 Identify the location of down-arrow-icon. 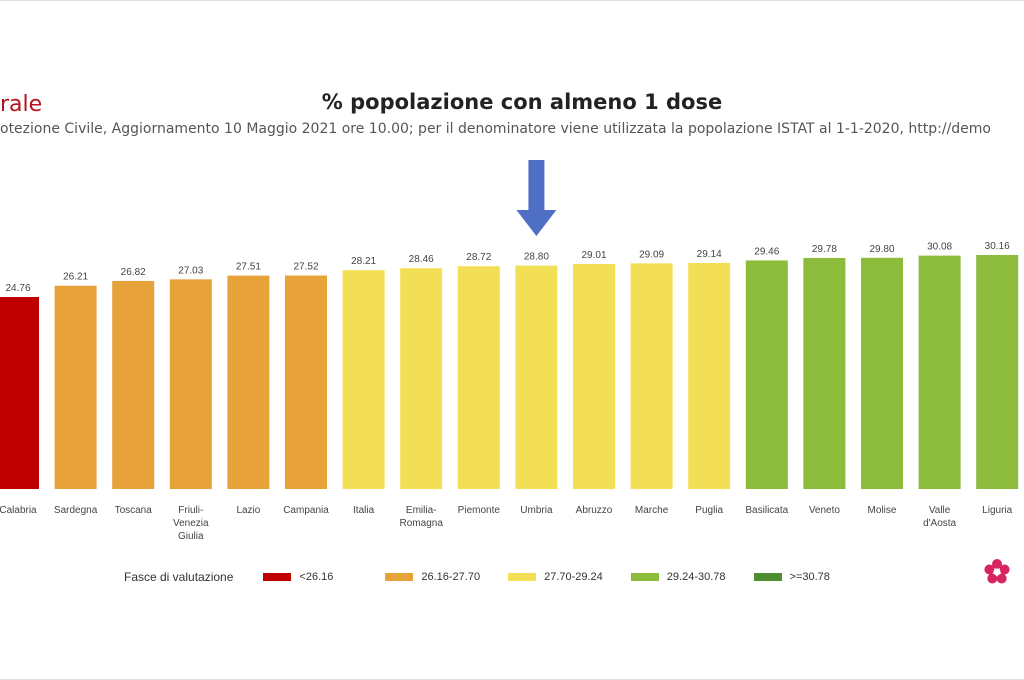
(536, 198).